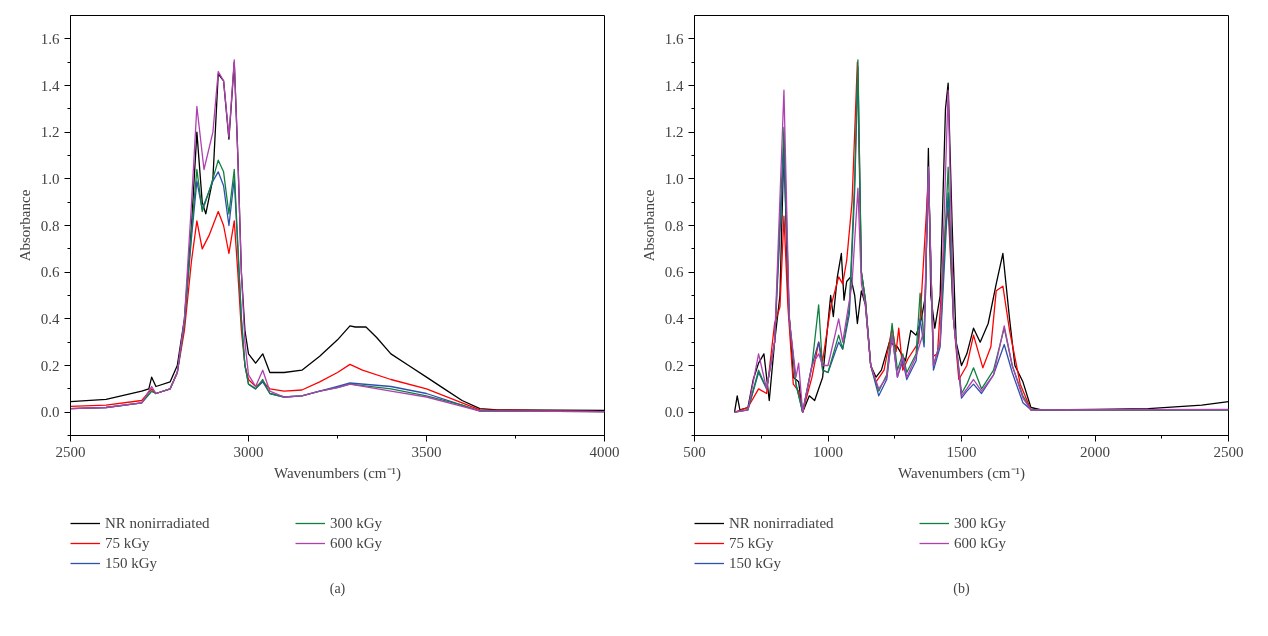  Describe the element at coordinates (337, 588) in the screenshot. I see `text: (a)` at that location.